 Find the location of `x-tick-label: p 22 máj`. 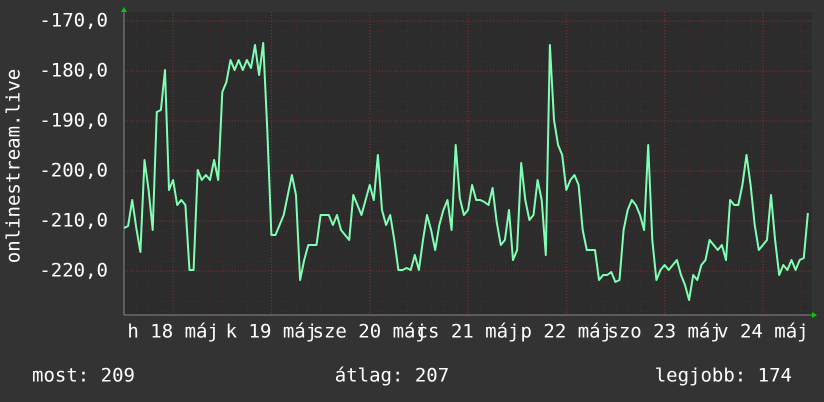

x-tick-label: p 22 máj is located at coordinates (567, 332).